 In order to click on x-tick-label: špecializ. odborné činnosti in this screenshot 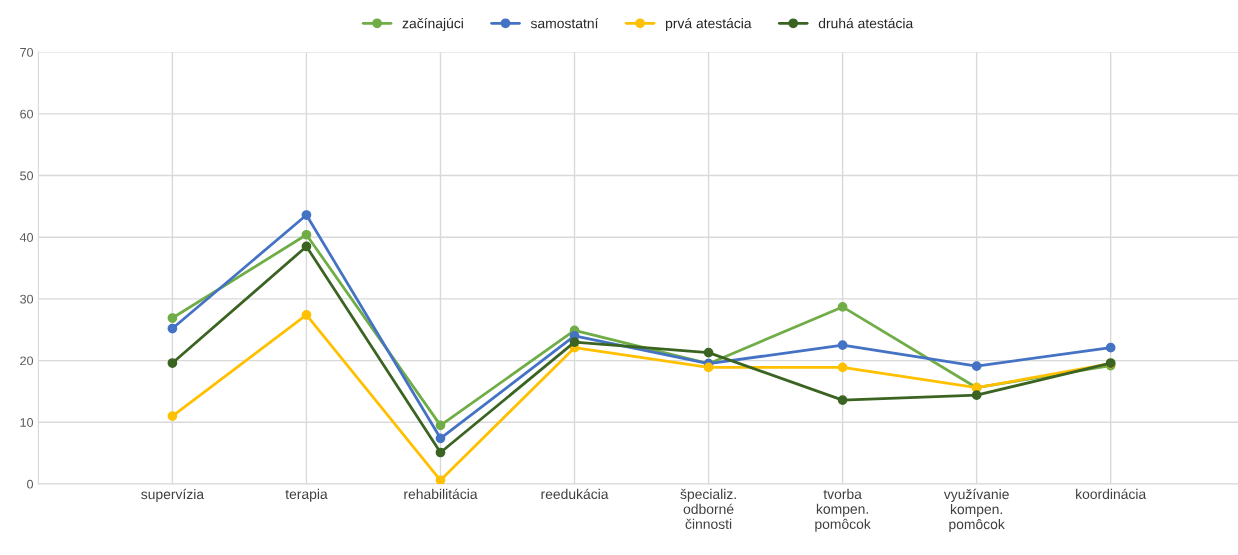, I will do `click(708, 508)`.